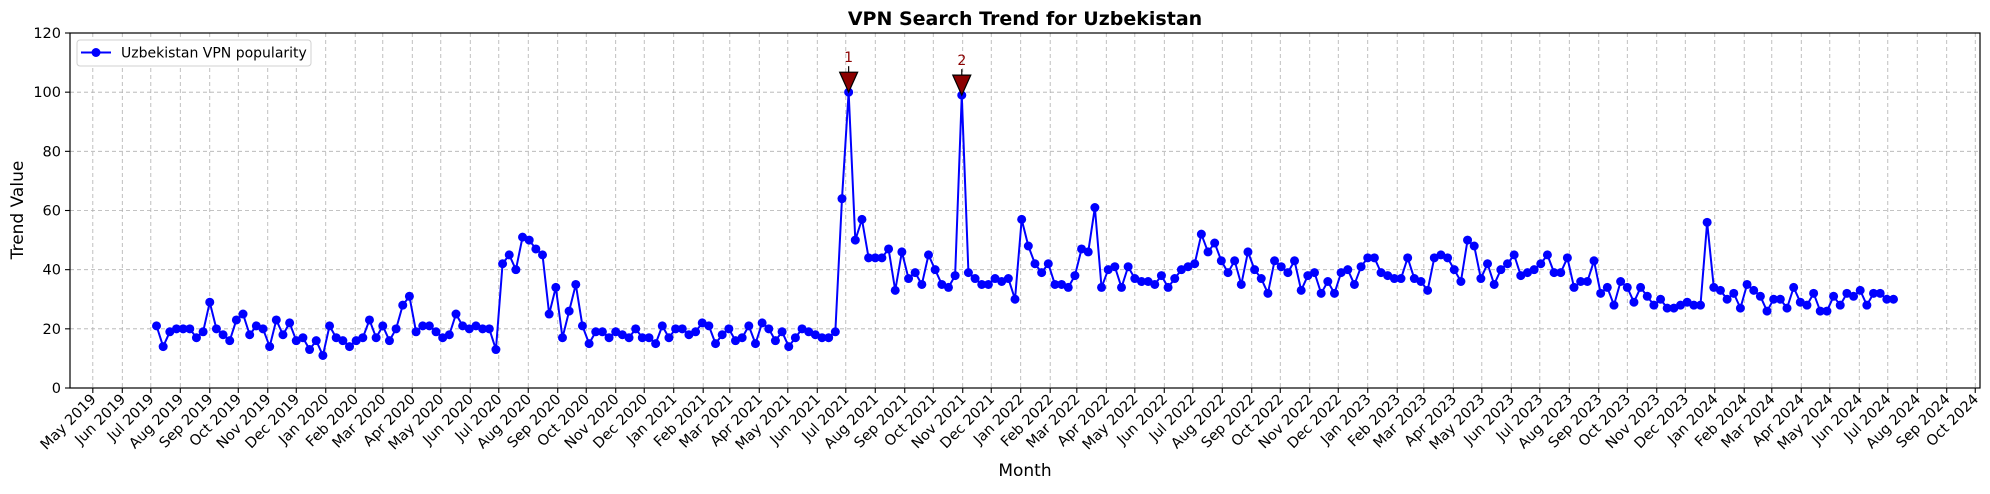  Describe the element at coordinates (47, 34) in the screenshot. I see `y-tick-label: 120` at that location.